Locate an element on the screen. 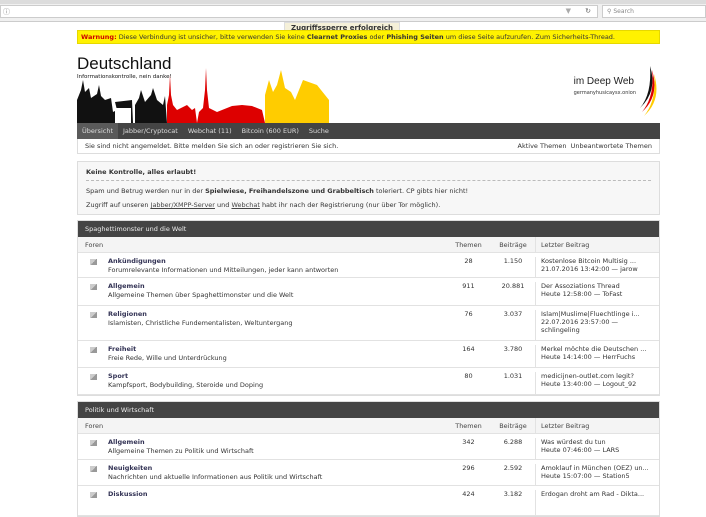  forum-name-link: Neuigkeiten is located at coordinates (130, 468).